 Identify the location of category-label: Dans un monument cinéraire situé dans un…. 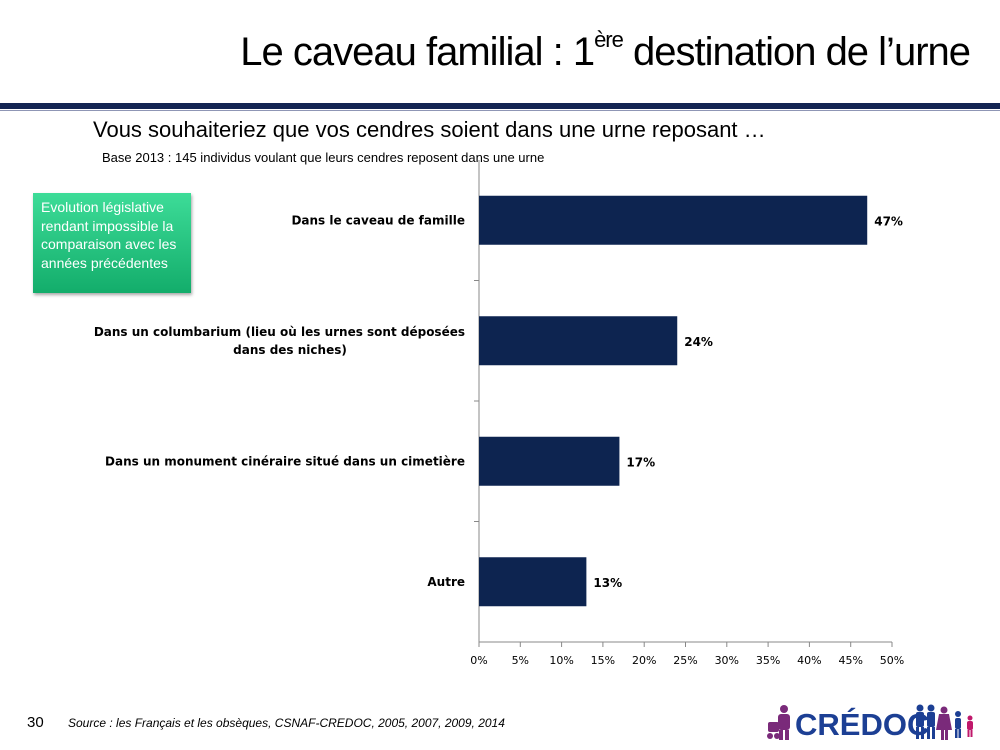
(285, 461).